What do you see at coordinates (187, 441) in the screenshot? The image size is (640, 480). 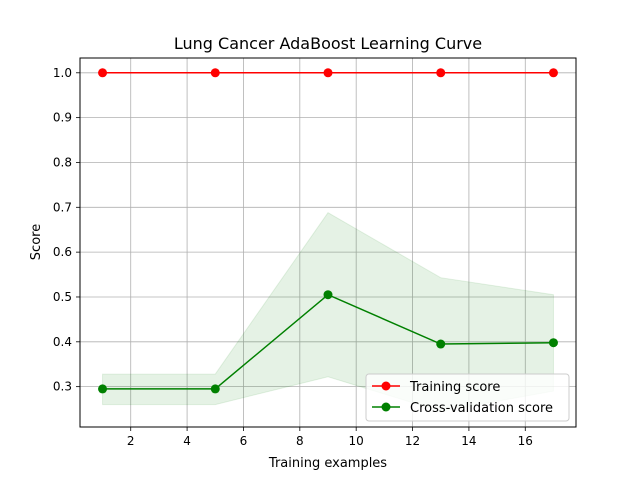 I see `x-tick-label: 4` at bounding box center [187, 441].